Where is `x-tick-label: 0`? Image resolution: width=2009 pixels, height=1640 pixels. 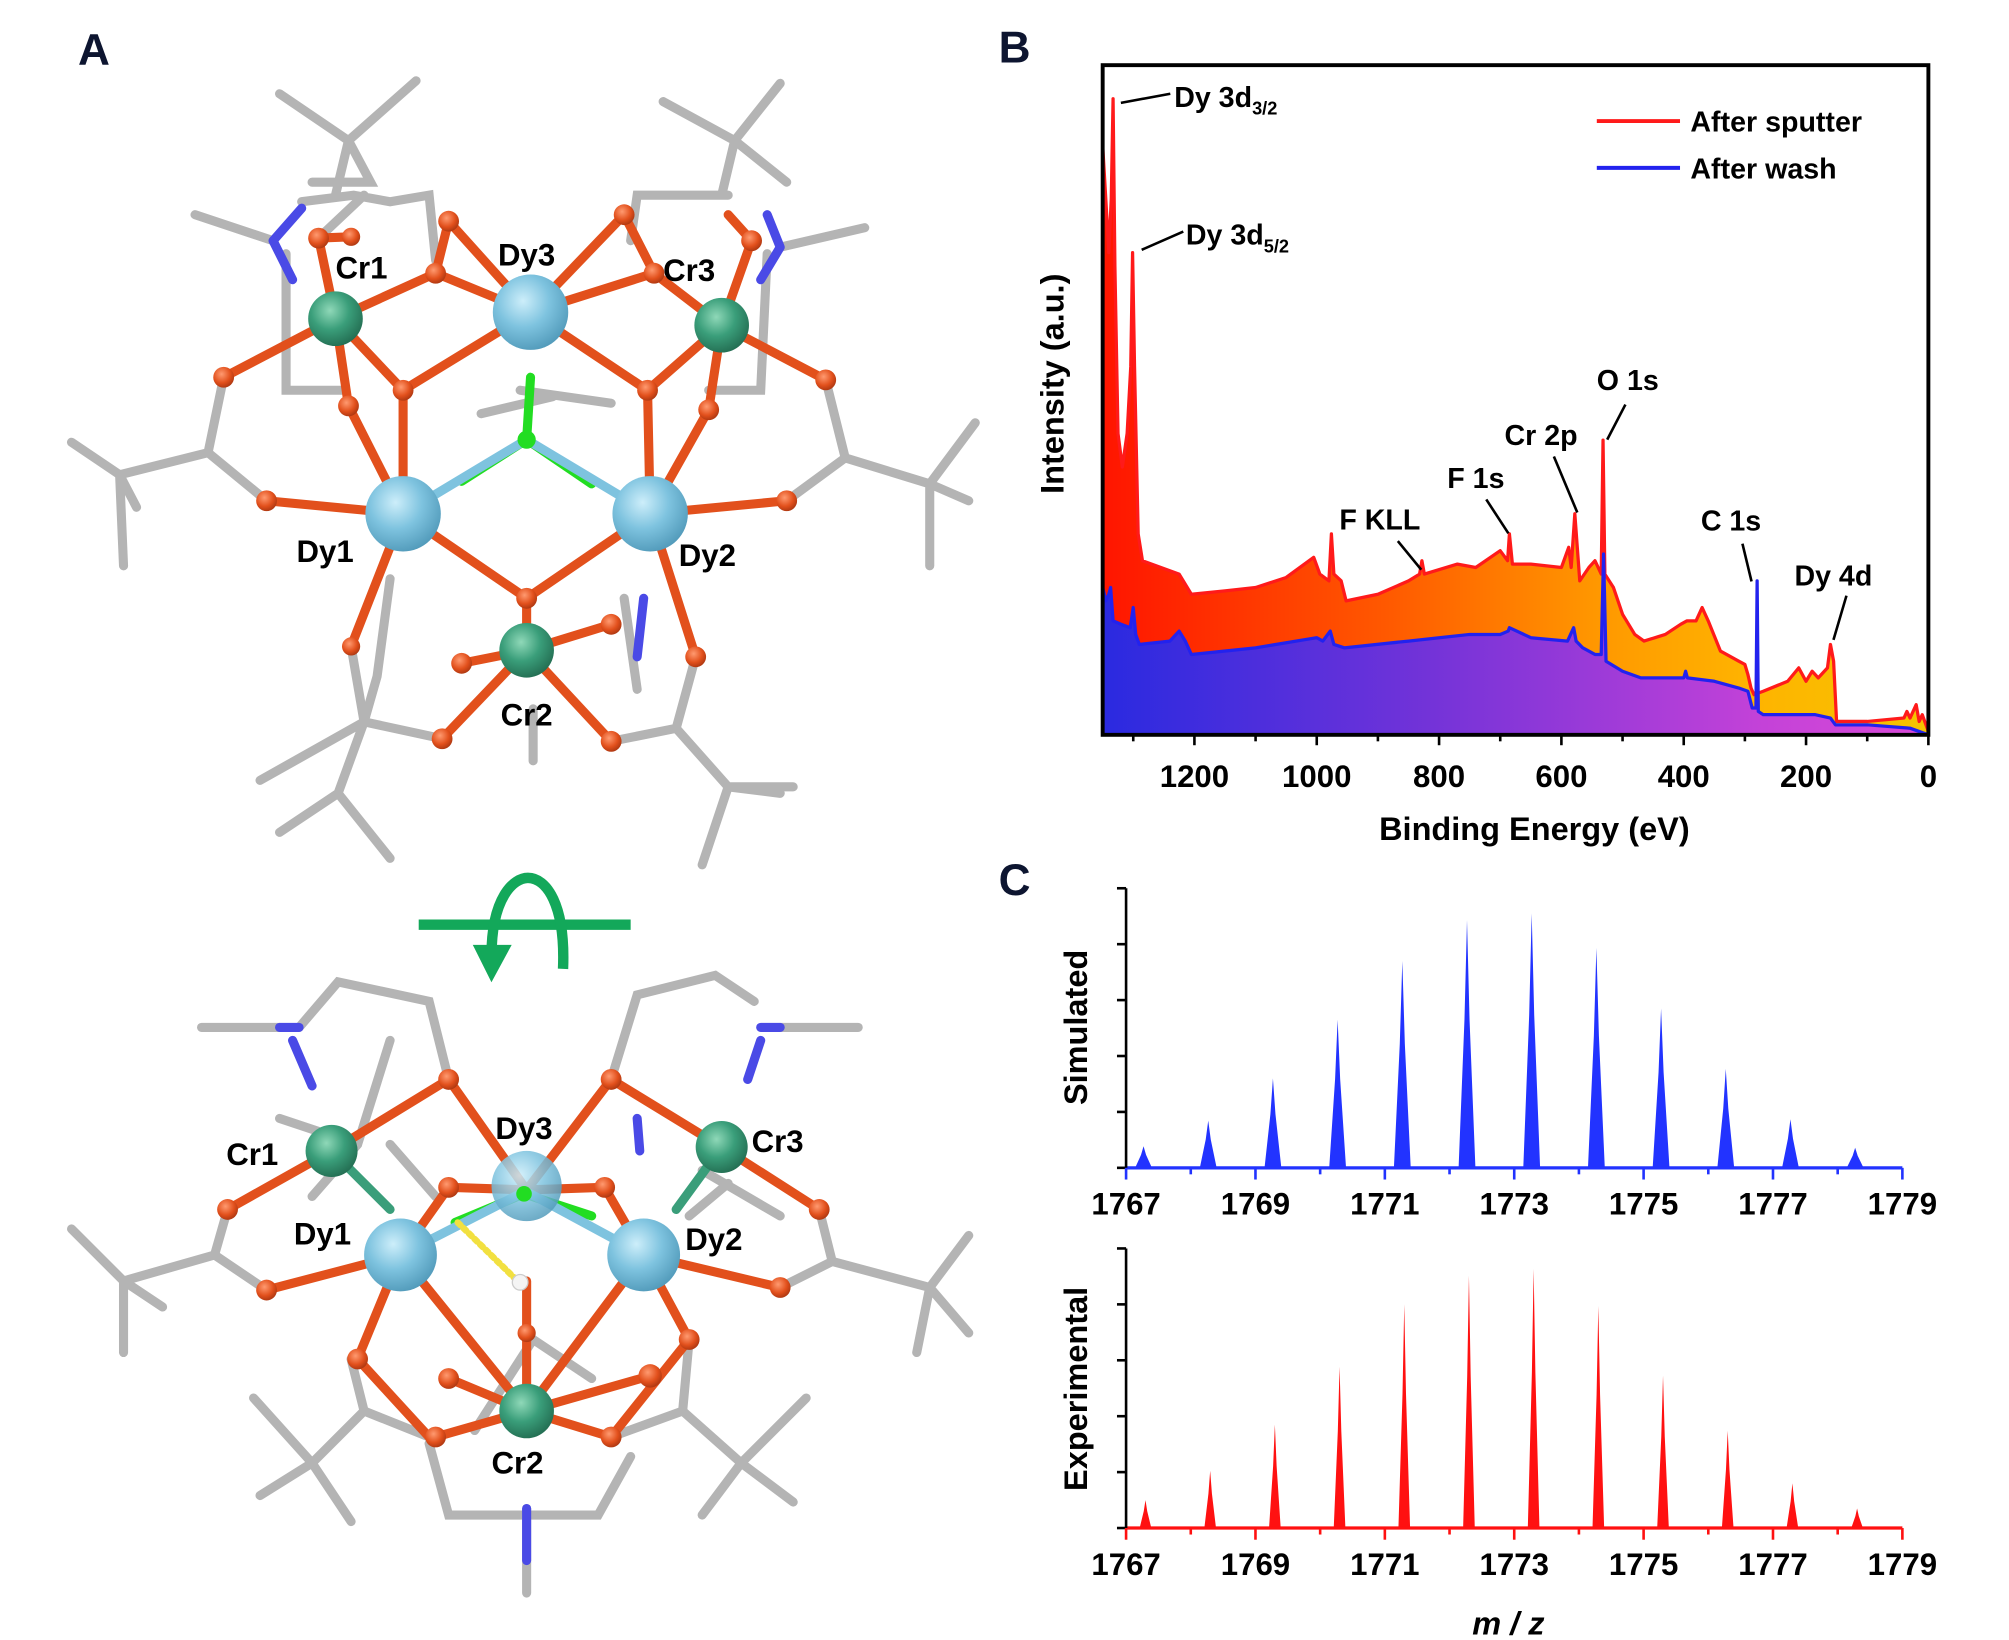
x-tick-label: 0 is located at coordinates (1928, 776).